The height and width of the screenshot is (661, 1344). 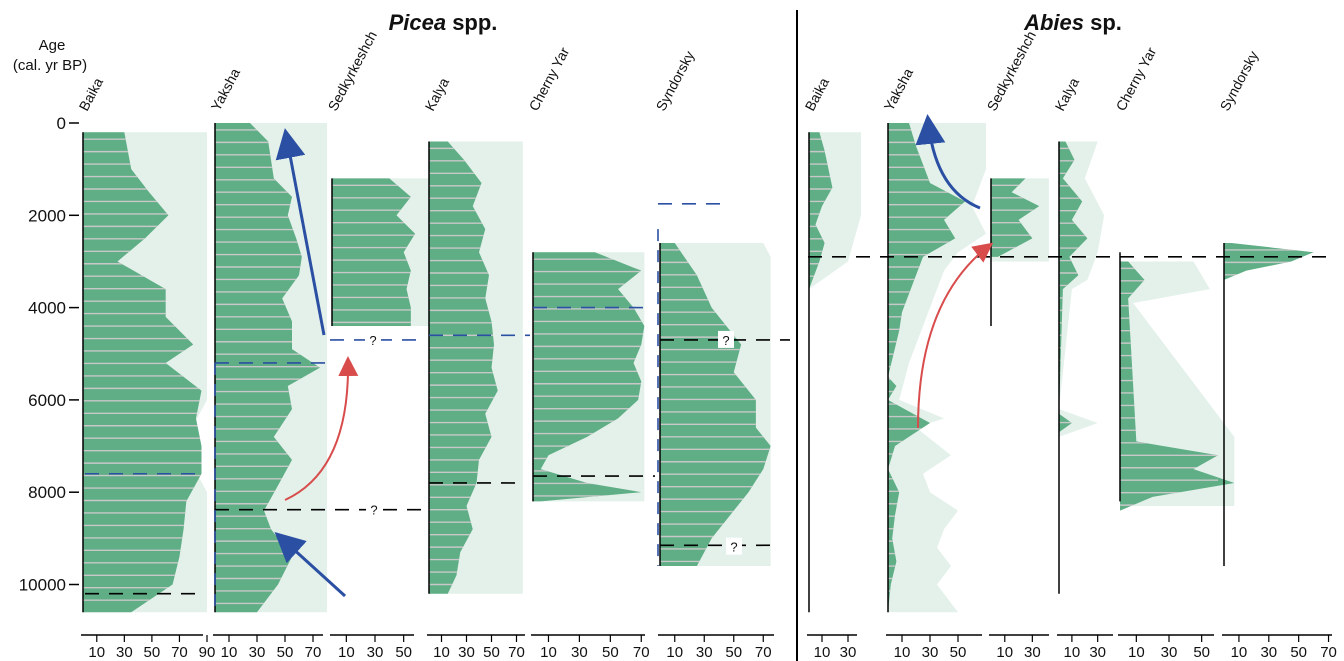 I want to click on x-axis: 10 30 50 70 90, so click(x=148, y=647).